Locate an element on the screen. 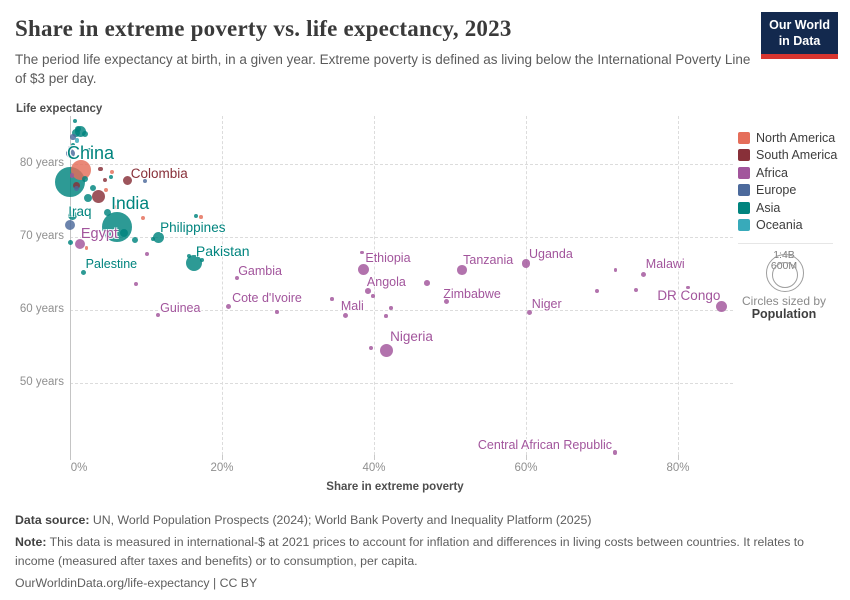 The width and height of the screenshot is (850, 600). scatter-point-tanzania is located at coordinates (462, 270).